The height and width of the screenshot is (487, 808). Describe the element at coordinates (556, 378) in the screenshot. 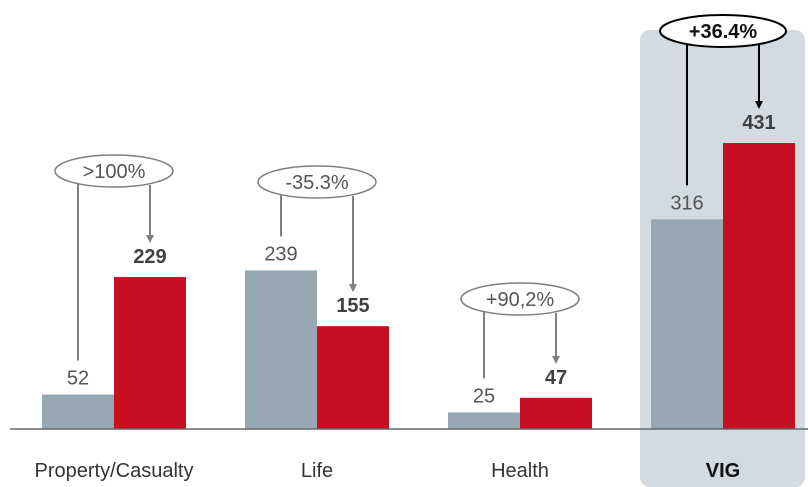

I see `value-label-current: 47` at that location.